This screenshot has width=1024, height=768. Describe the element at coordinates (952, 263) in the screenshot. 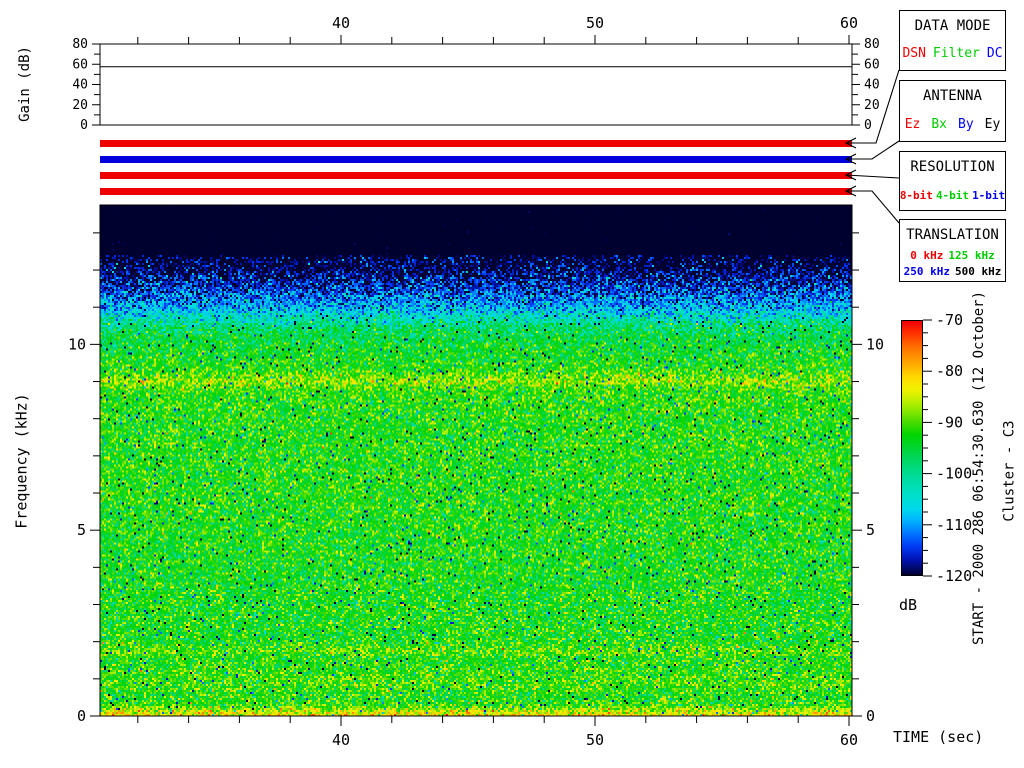

I see `legend-values: 0 kHz 125 kHz 250 kHz 500 kHz` at that location.